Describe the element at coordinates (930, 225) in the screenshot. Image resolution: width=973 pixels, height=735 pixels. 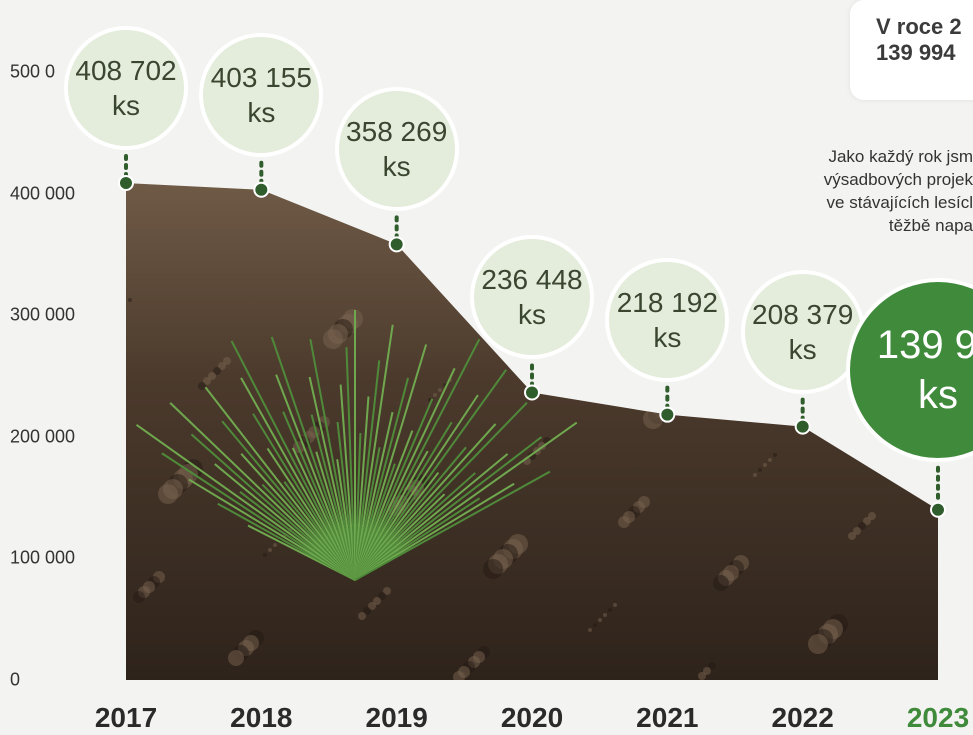
I see `annotation-line: těžbě napa` at that location.